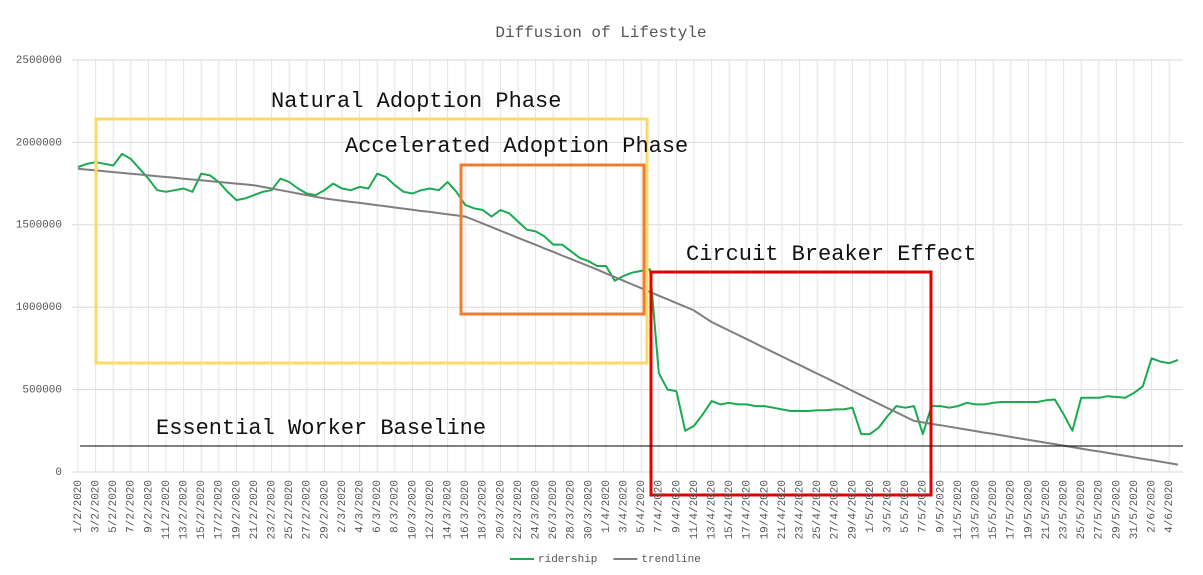 The image size is (1203, 575). What do you see at coordinates (589, 509) in the screenshot?
I see `x-tick-label: 30/3/2020` at bounding box center [589, 509].